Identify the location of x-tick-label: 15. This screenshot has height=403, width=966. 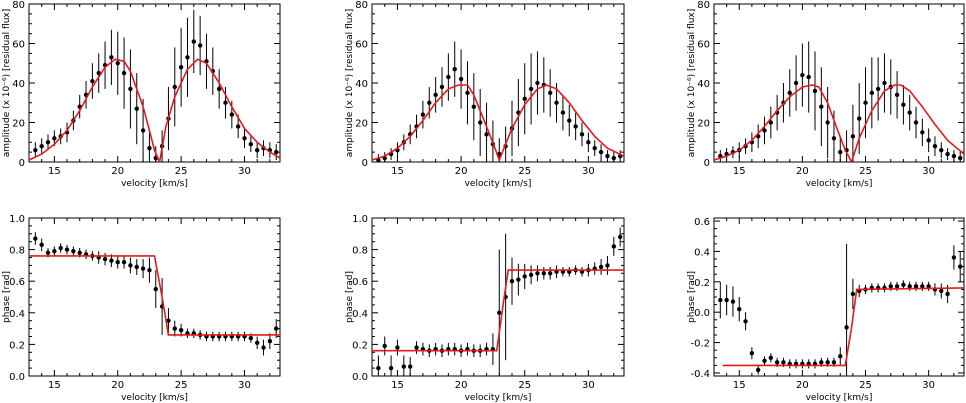
(739, 385).